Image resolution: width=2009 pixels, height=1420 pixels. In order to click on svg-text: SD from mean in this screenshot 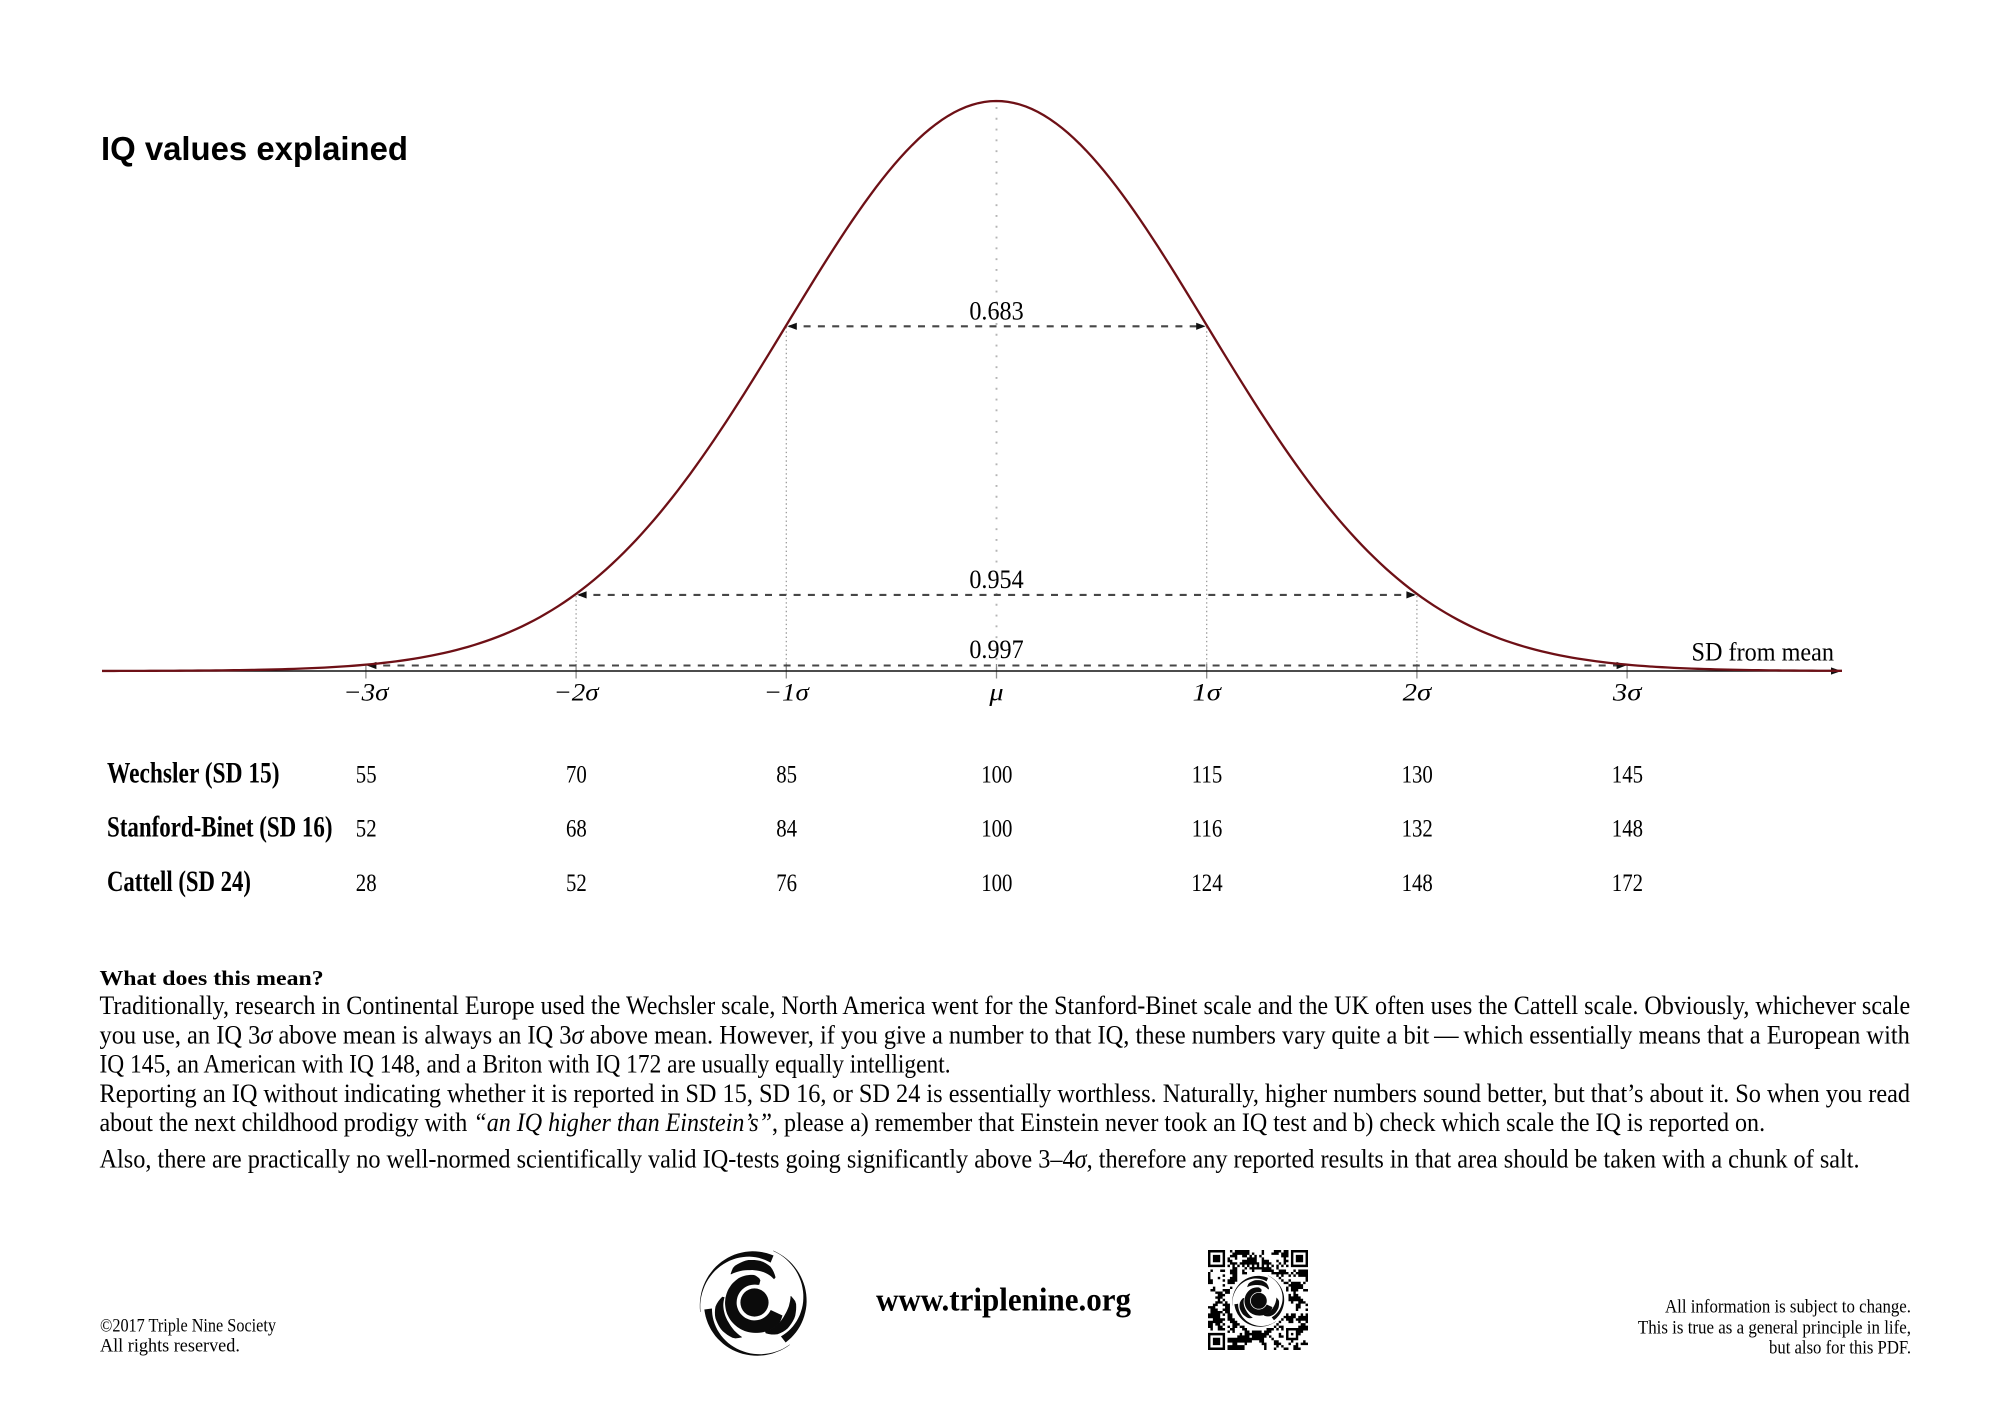, I will do `click(1763, 651)`.